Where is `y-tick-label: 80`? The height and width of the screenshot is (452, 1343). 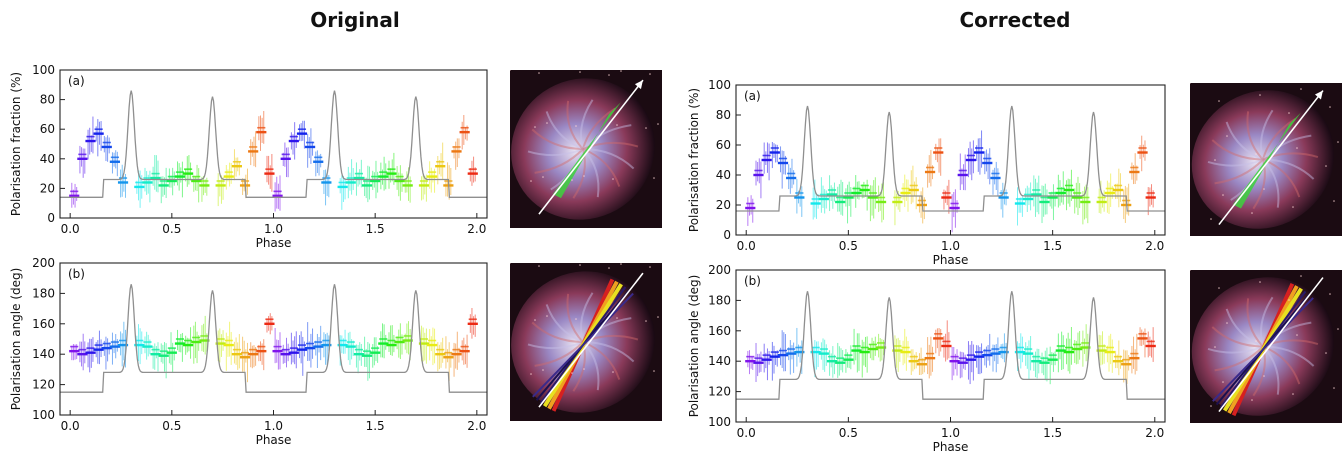
y-tick-label: 80 is located at coordinates (47, 100).